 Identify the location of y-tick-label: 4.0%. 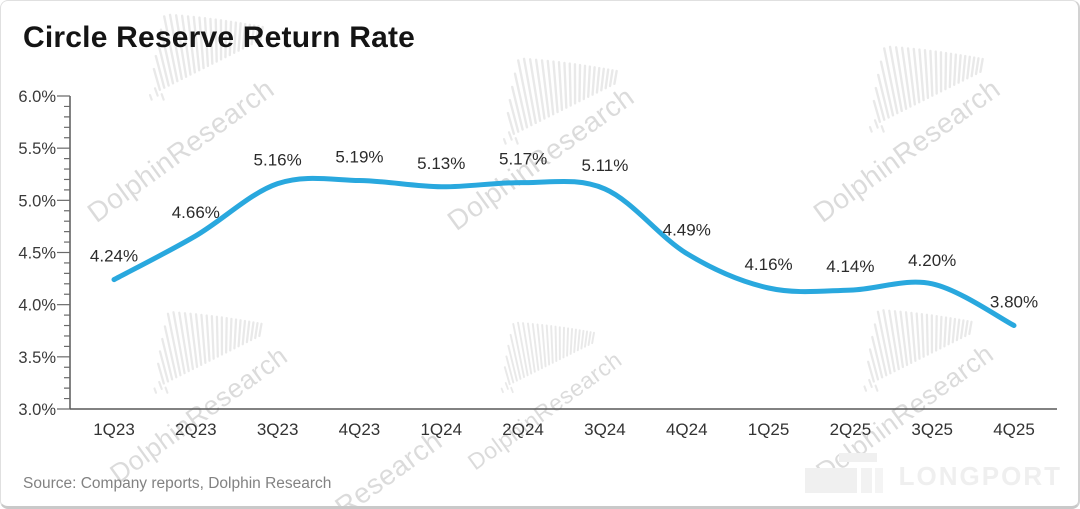
(37, 306).